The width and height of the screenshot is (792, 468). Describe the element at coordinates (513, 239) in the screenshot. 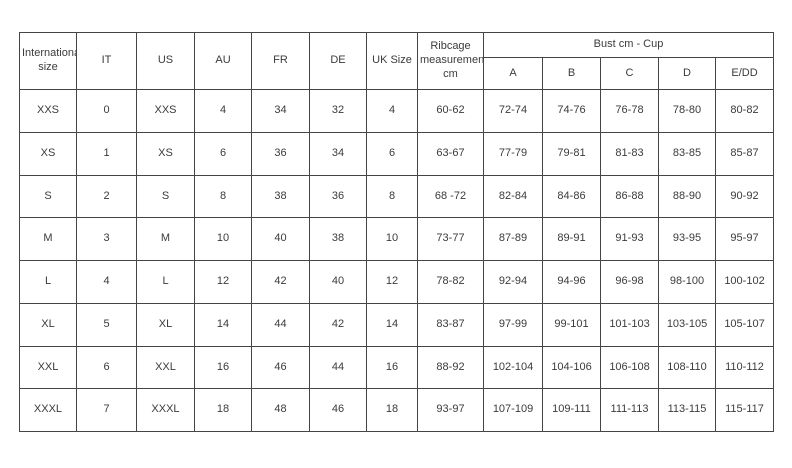

I see `table-cell: 87-89` at that location.